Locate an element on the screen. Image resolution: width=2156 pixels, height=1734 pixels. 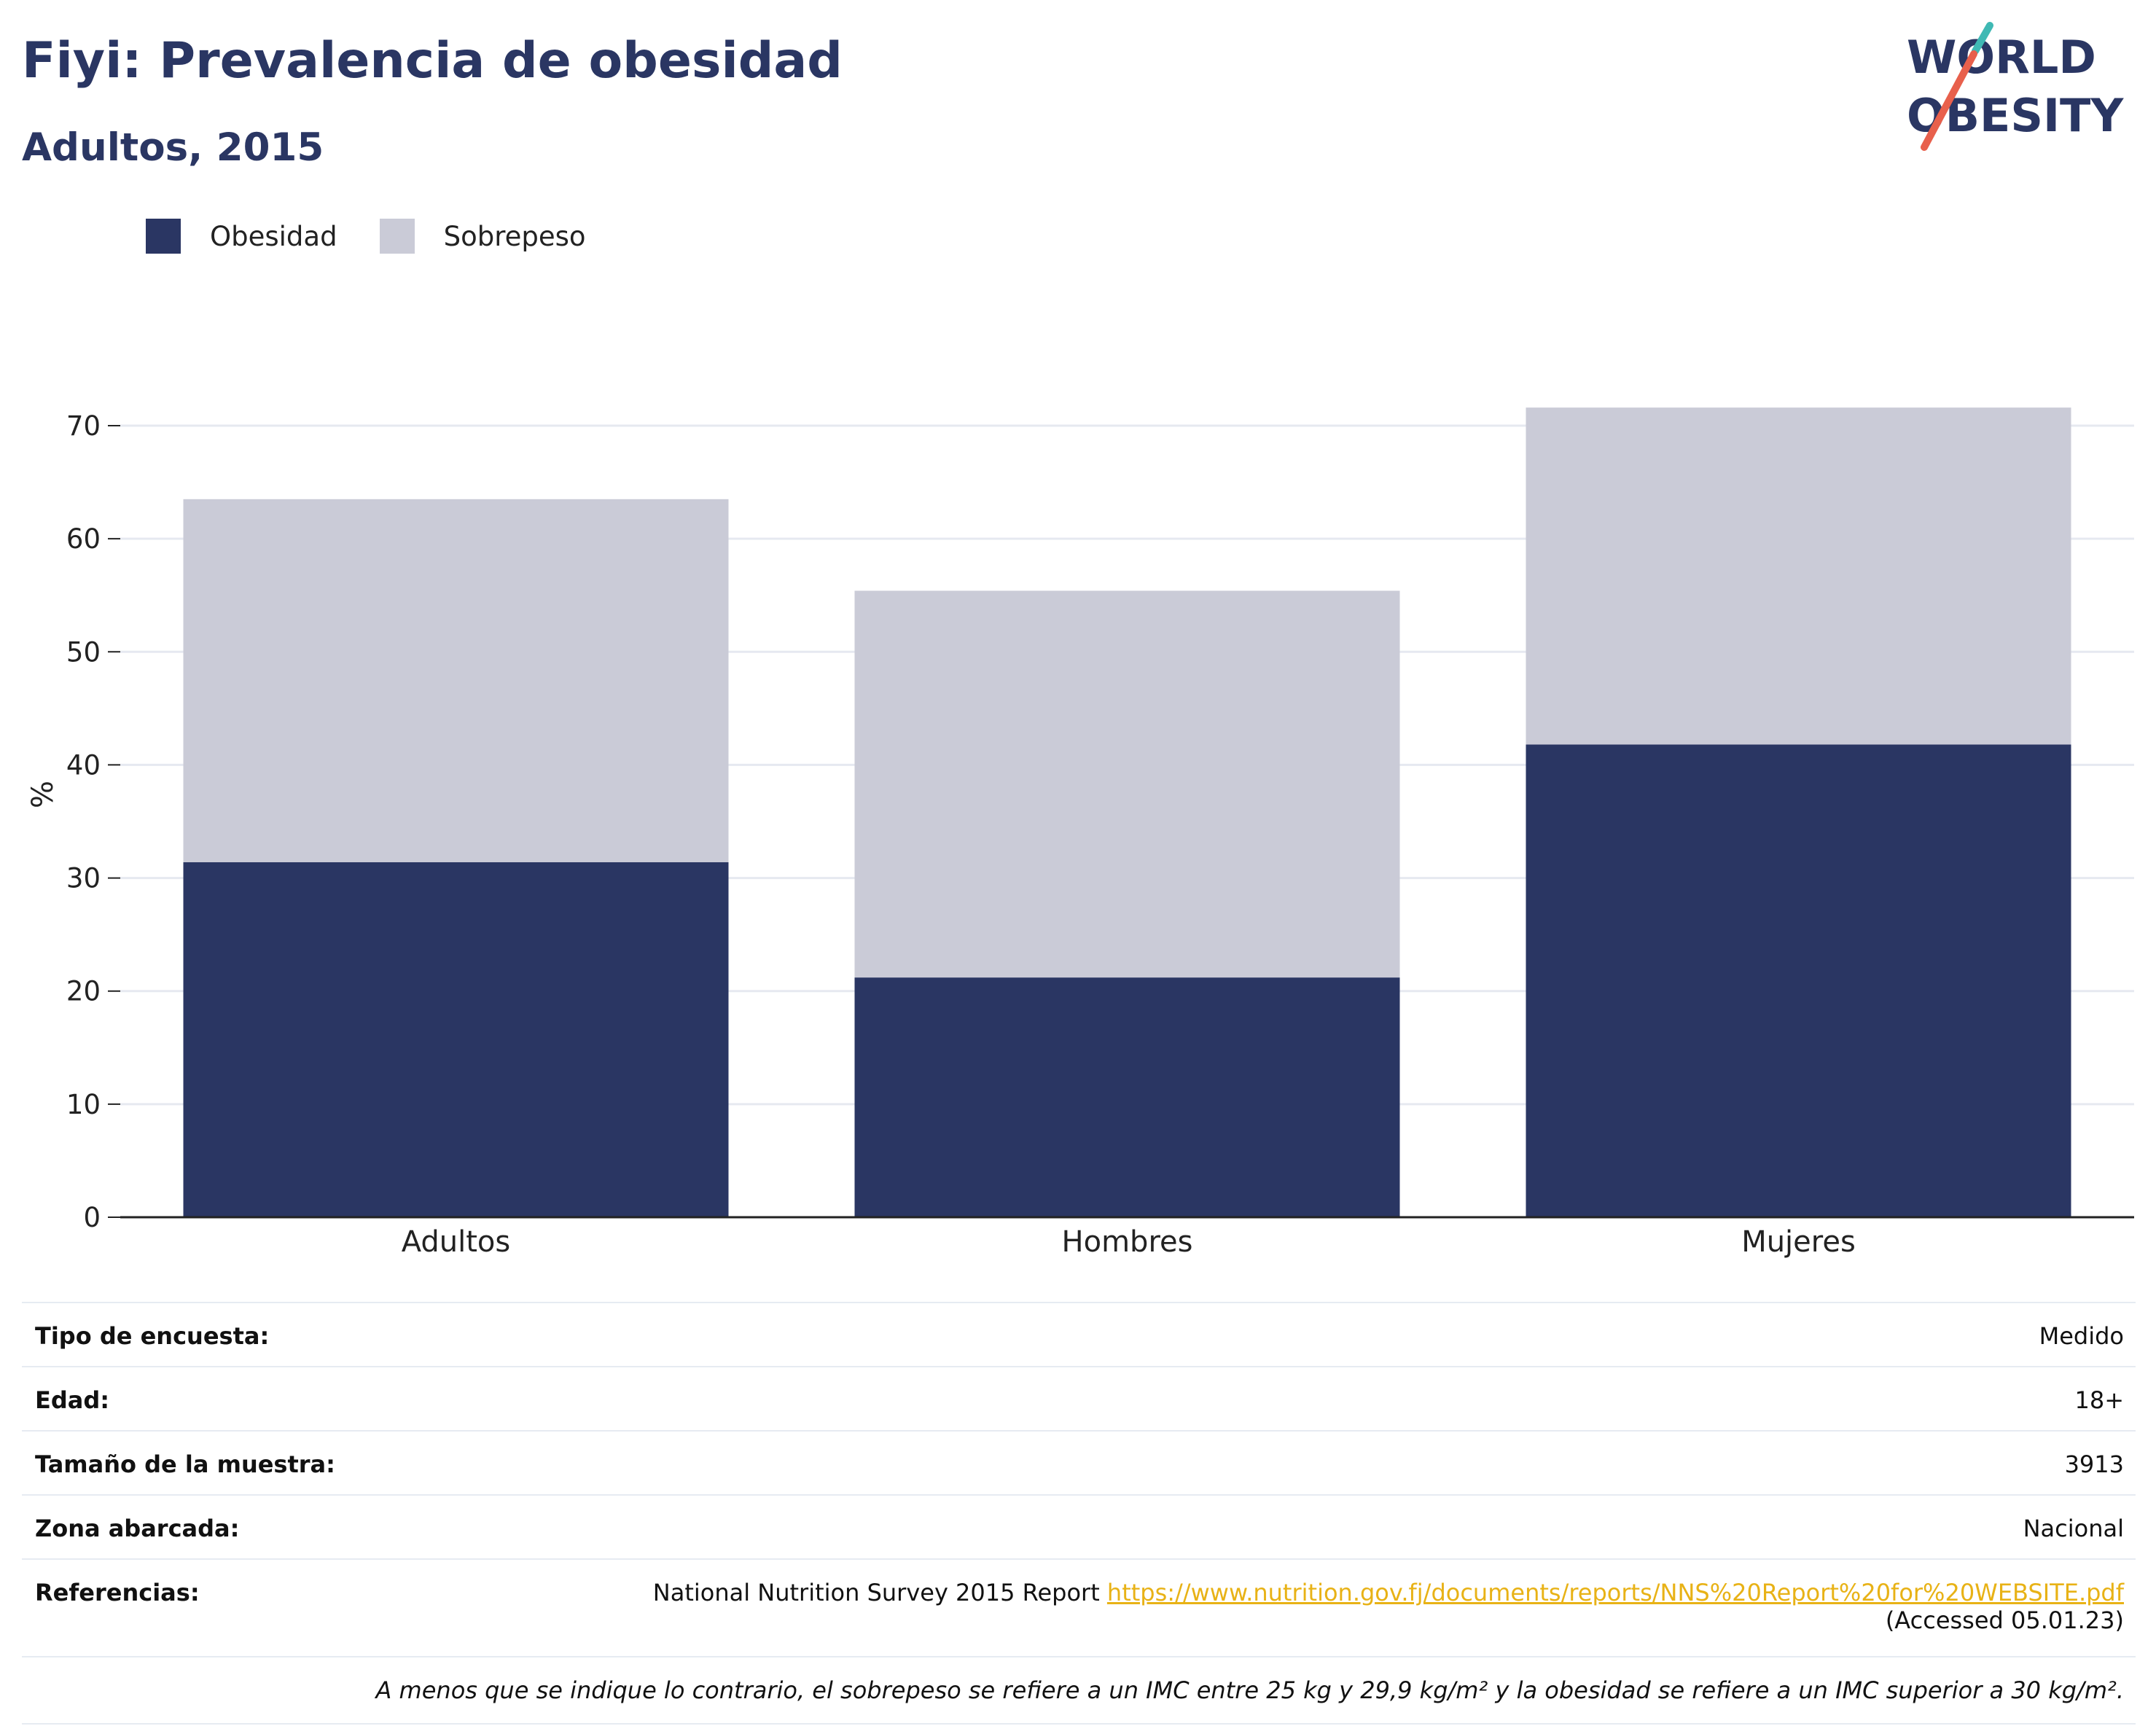
logo-red-slash is located at coordinates (1949, 101).